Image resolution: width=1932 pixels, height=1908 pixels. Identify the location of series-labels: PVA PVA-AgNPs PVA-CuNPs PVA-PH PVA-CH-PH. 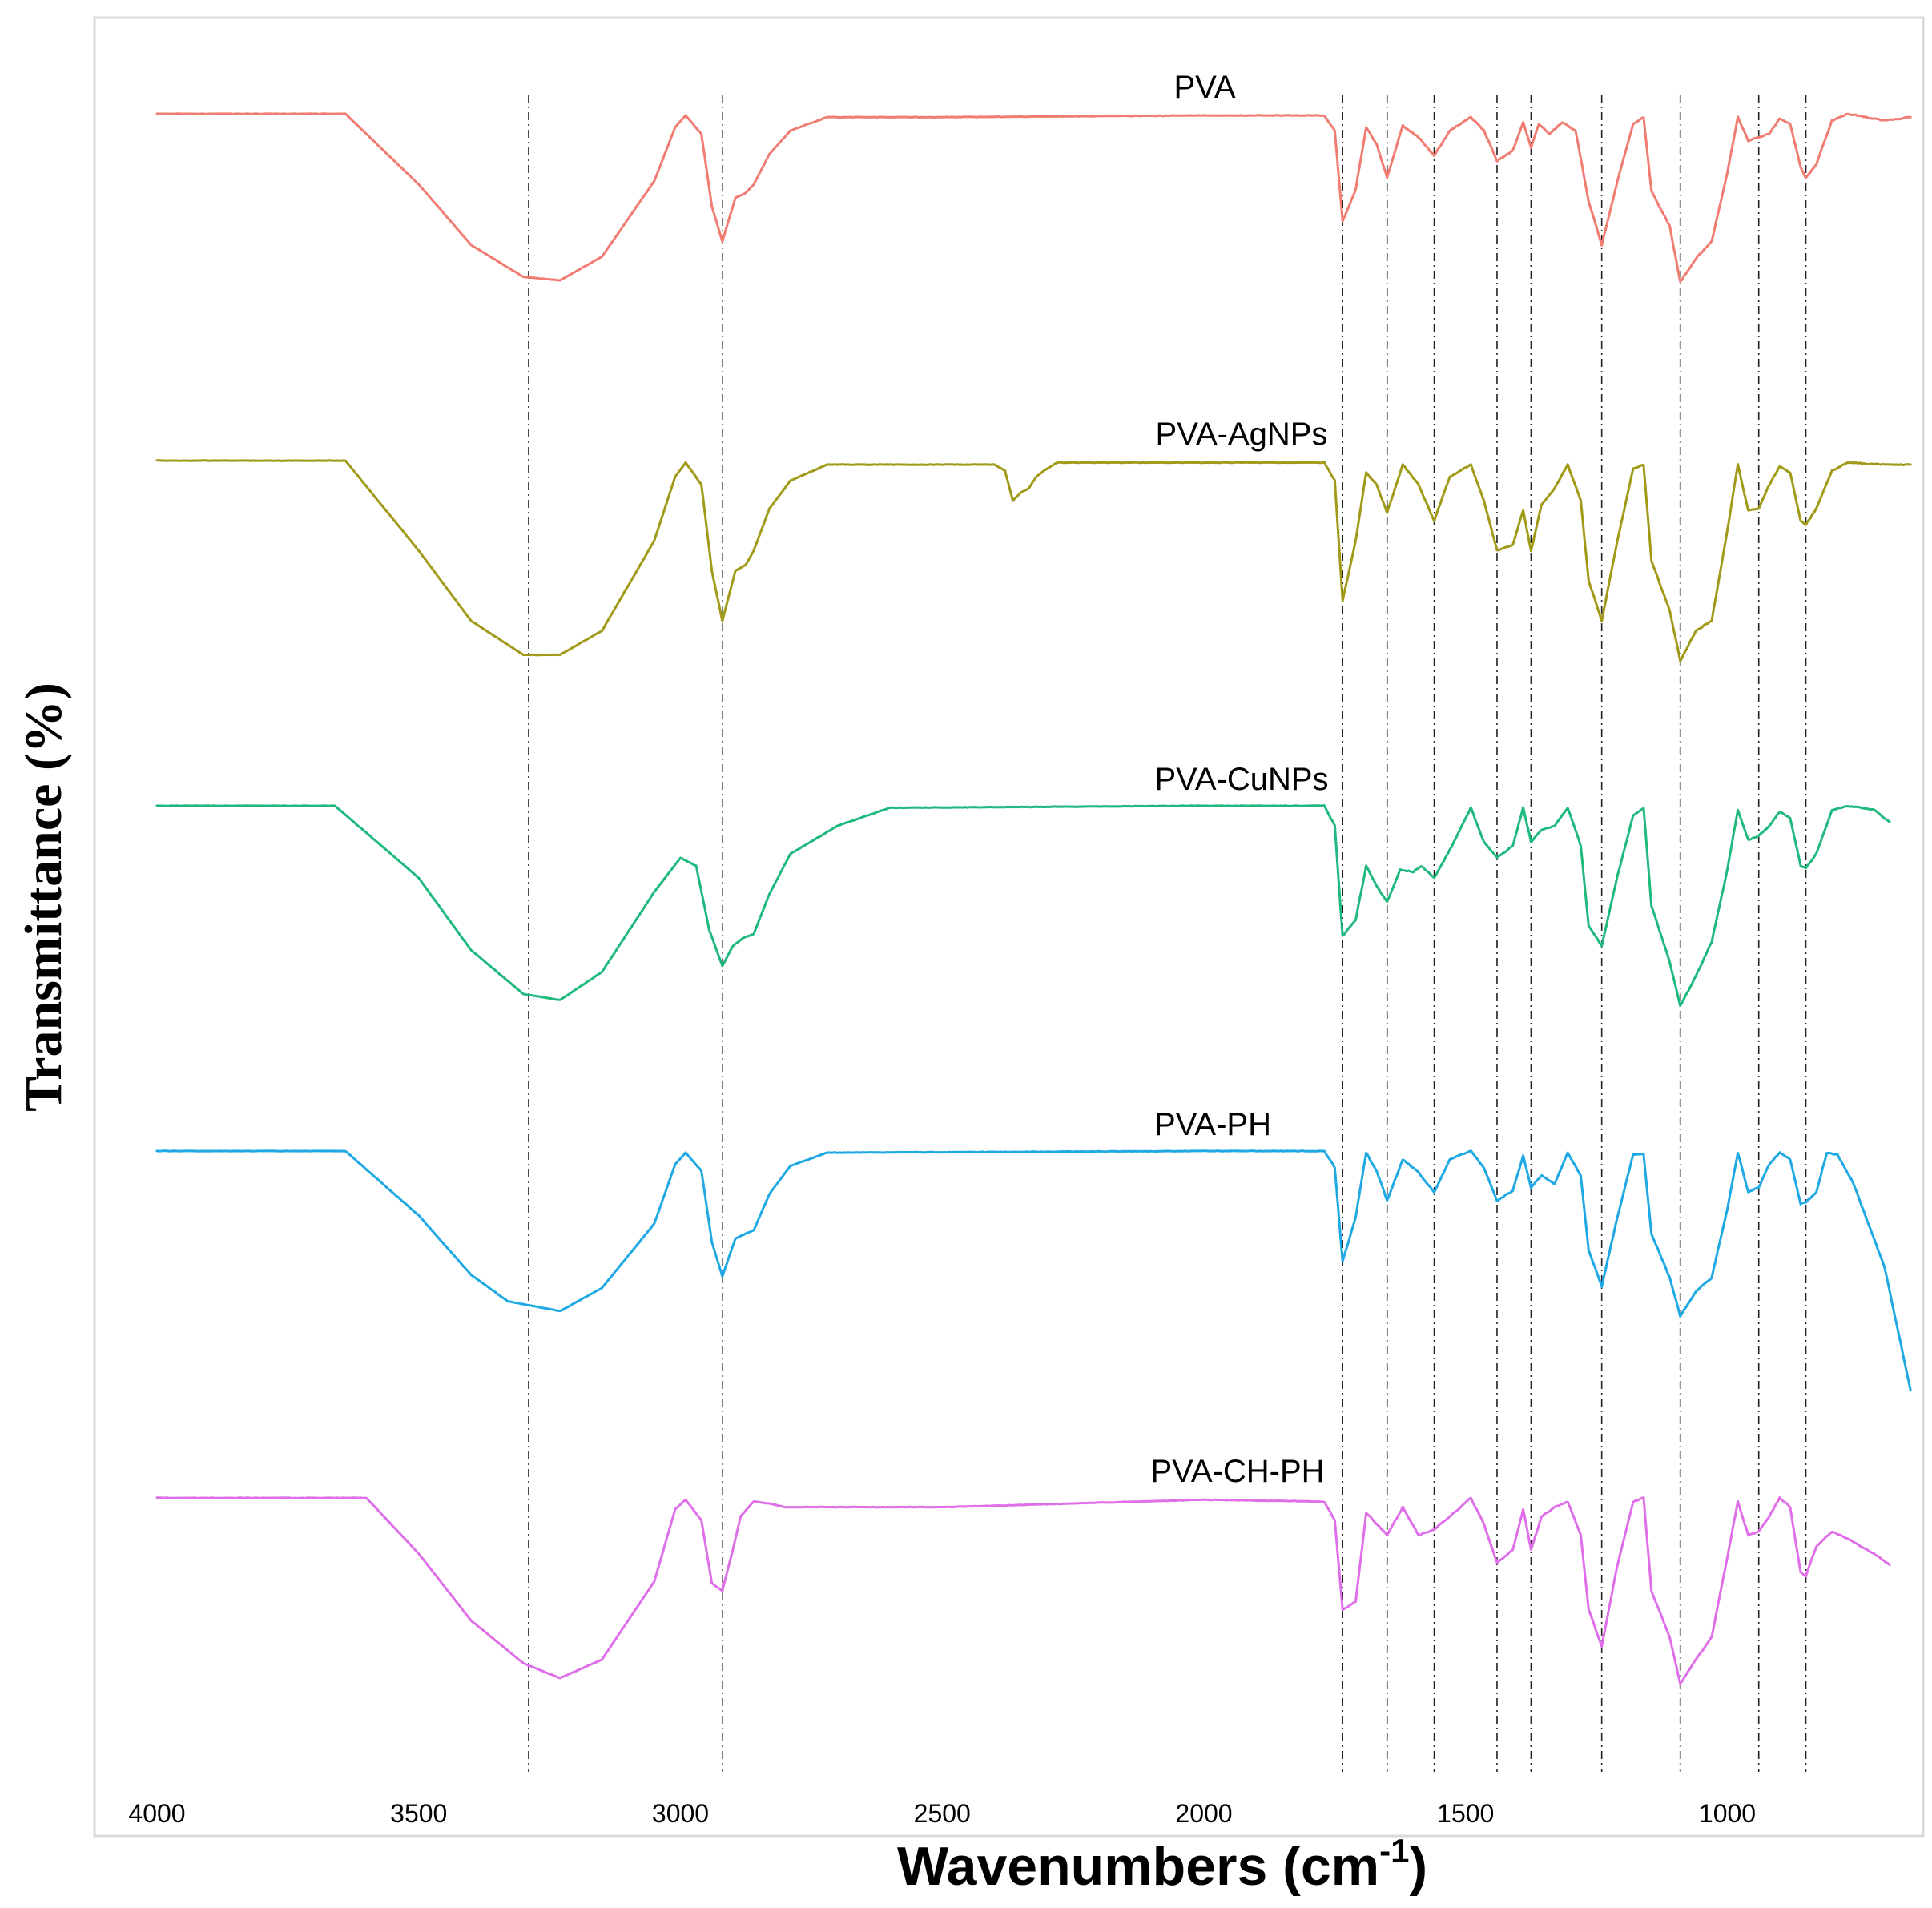
(1239, 779).